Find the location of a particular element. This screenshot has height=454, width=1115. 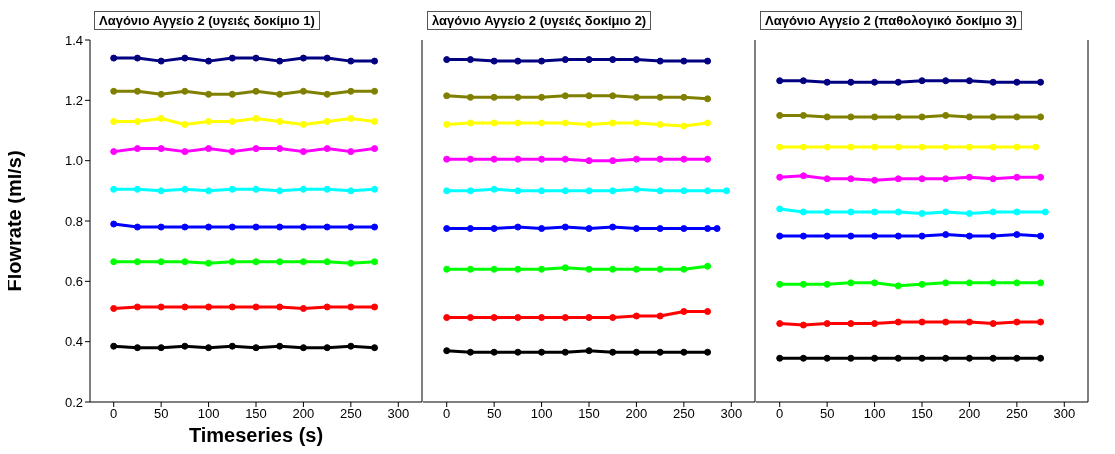

y-tick-label: 1.0 is located at coordinates (73, 161).